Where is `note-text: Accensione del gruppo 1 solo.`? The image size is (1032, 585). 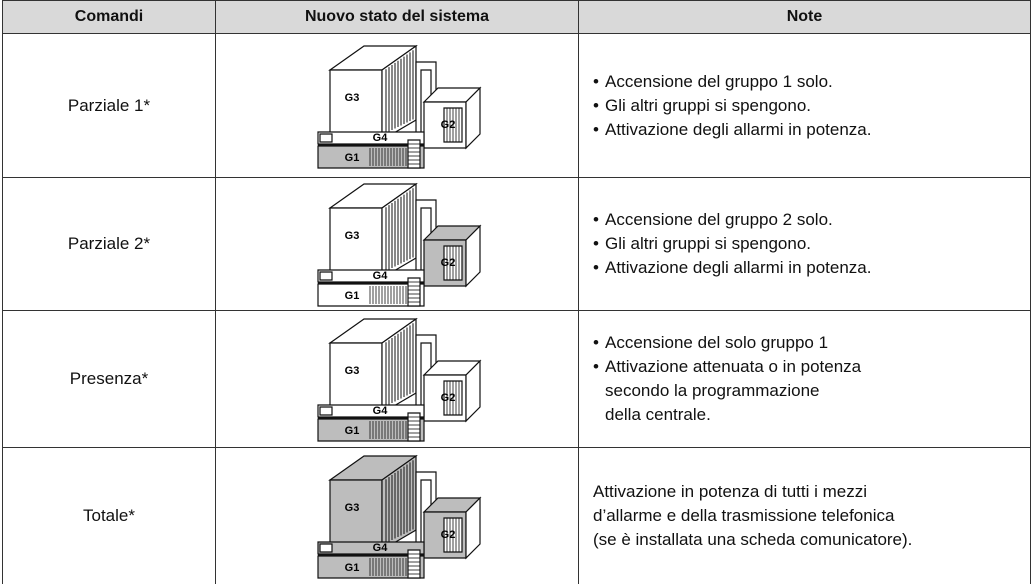
note-text: Accensione del gruppo 1 solo. is located at coordinates (719, 82).